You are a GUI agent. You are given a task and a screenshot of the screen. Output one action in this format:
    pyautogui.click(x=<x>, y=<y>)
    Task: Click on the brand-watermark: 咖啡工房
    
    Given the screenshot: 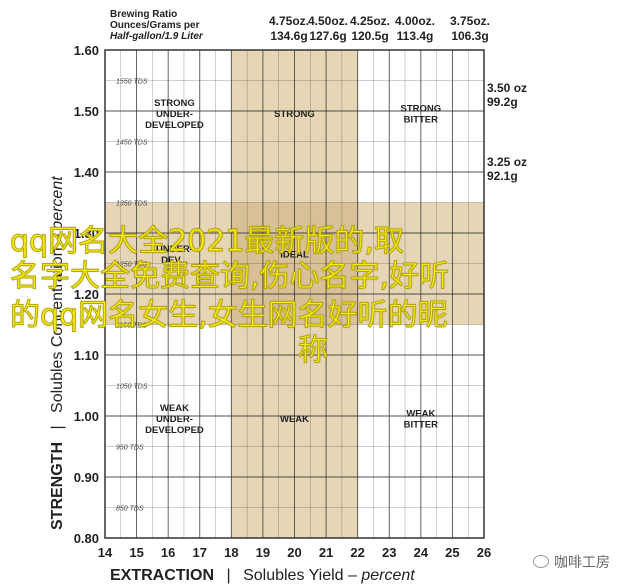 What is the action you would take?
    pyautogui.click(x=571, y=562)
    